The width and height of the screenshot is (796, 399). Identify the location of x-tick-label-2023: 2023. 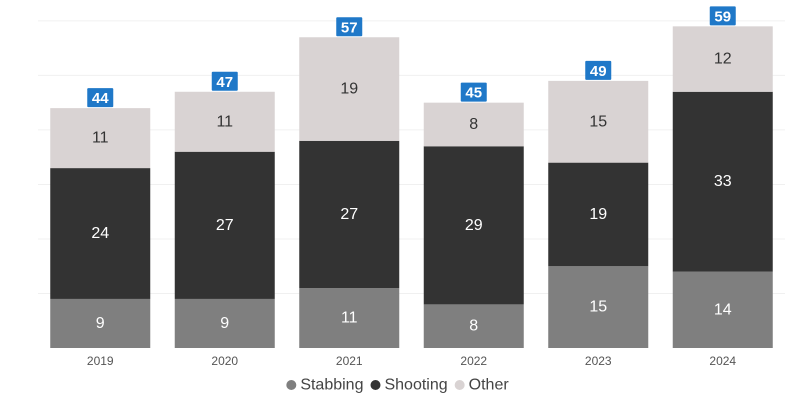
(598, 361).